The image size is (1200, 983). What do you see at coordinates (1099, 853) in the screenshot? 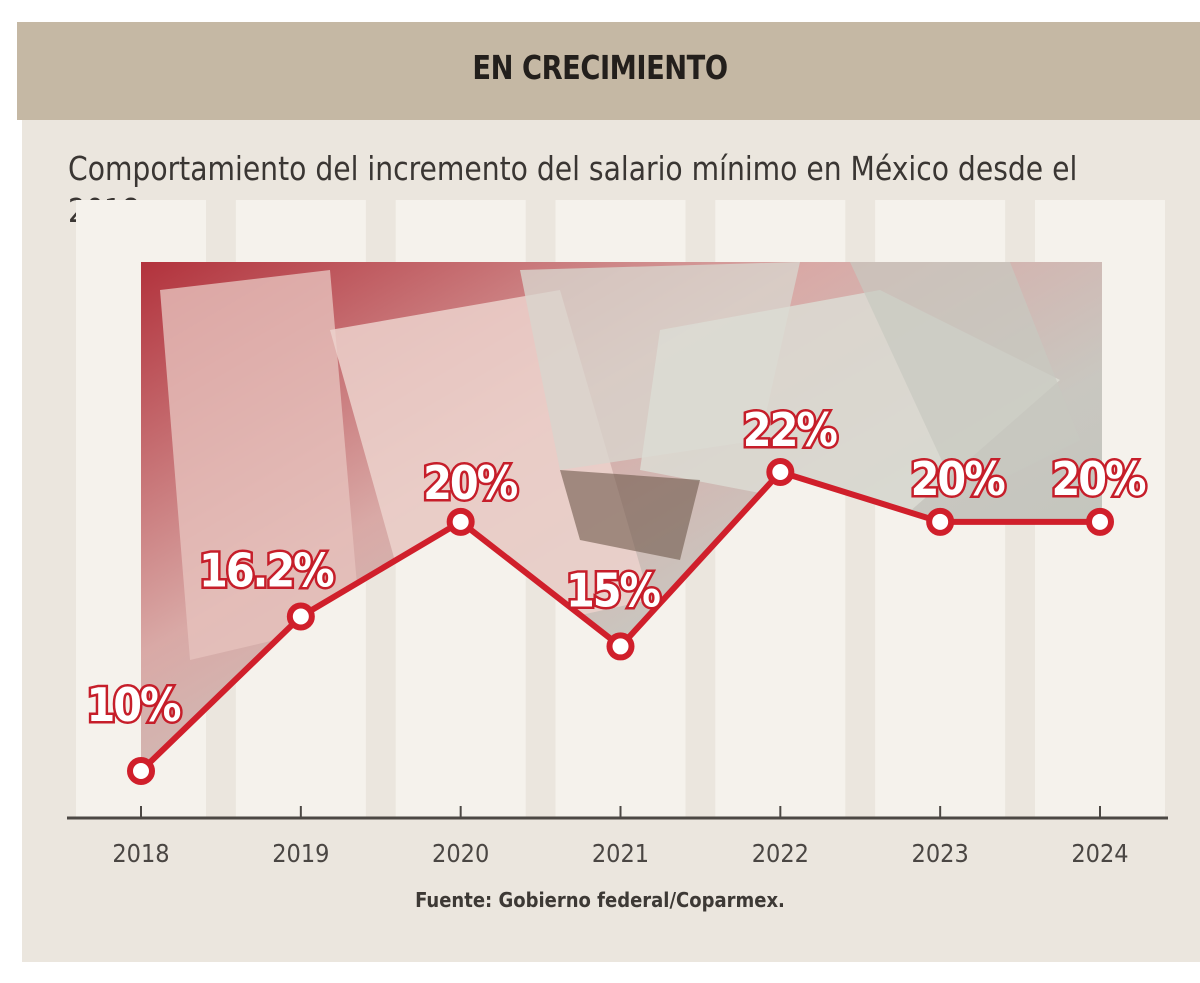
I see `x-tick-label: 2024` at bounding box center [1099, 853].